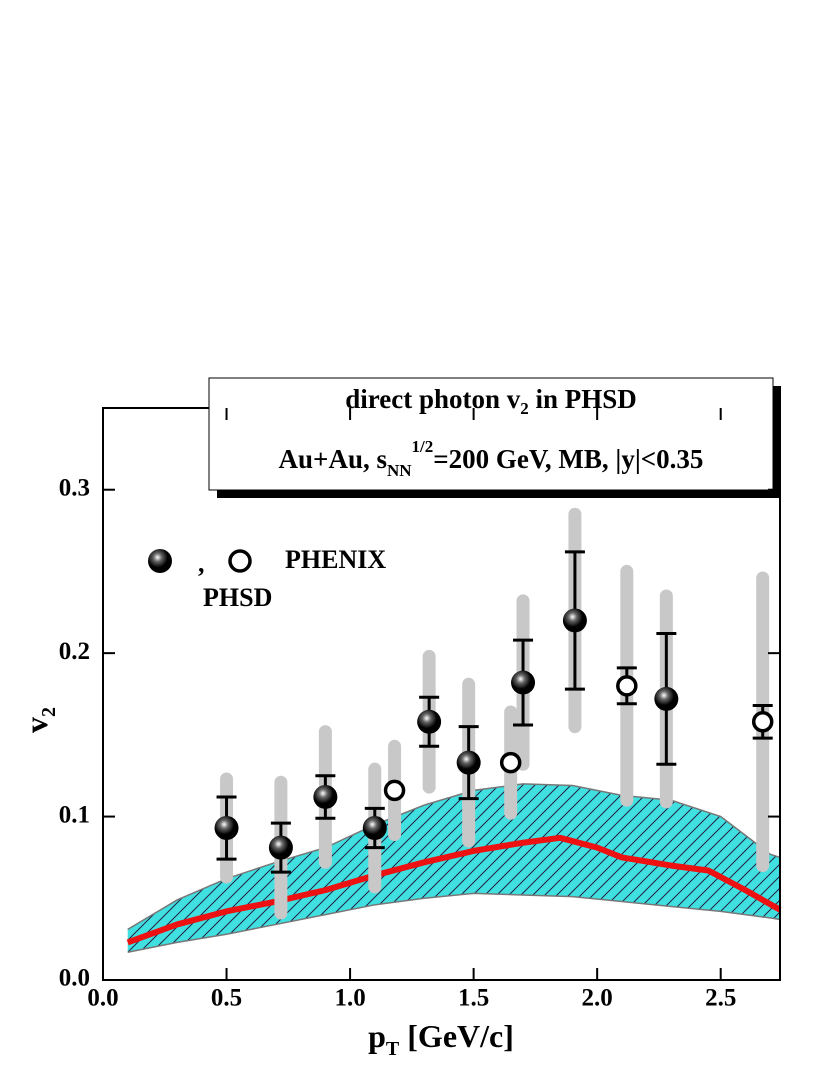 This screenshot has width=830, height=1075. What do you see at coordinates (160, 561) in the screenshot?
I see `legend-marker-filled` at bounding box center [160, 561].